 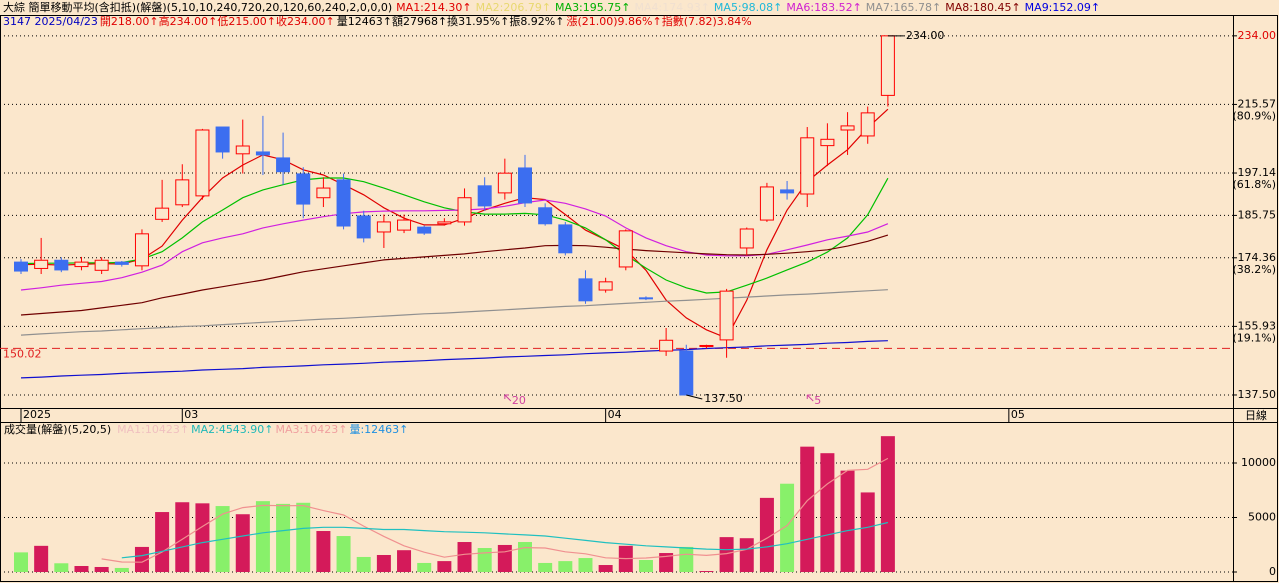 I want to click on header-item: MA8:180.45↑, so click(x=982, y=7).